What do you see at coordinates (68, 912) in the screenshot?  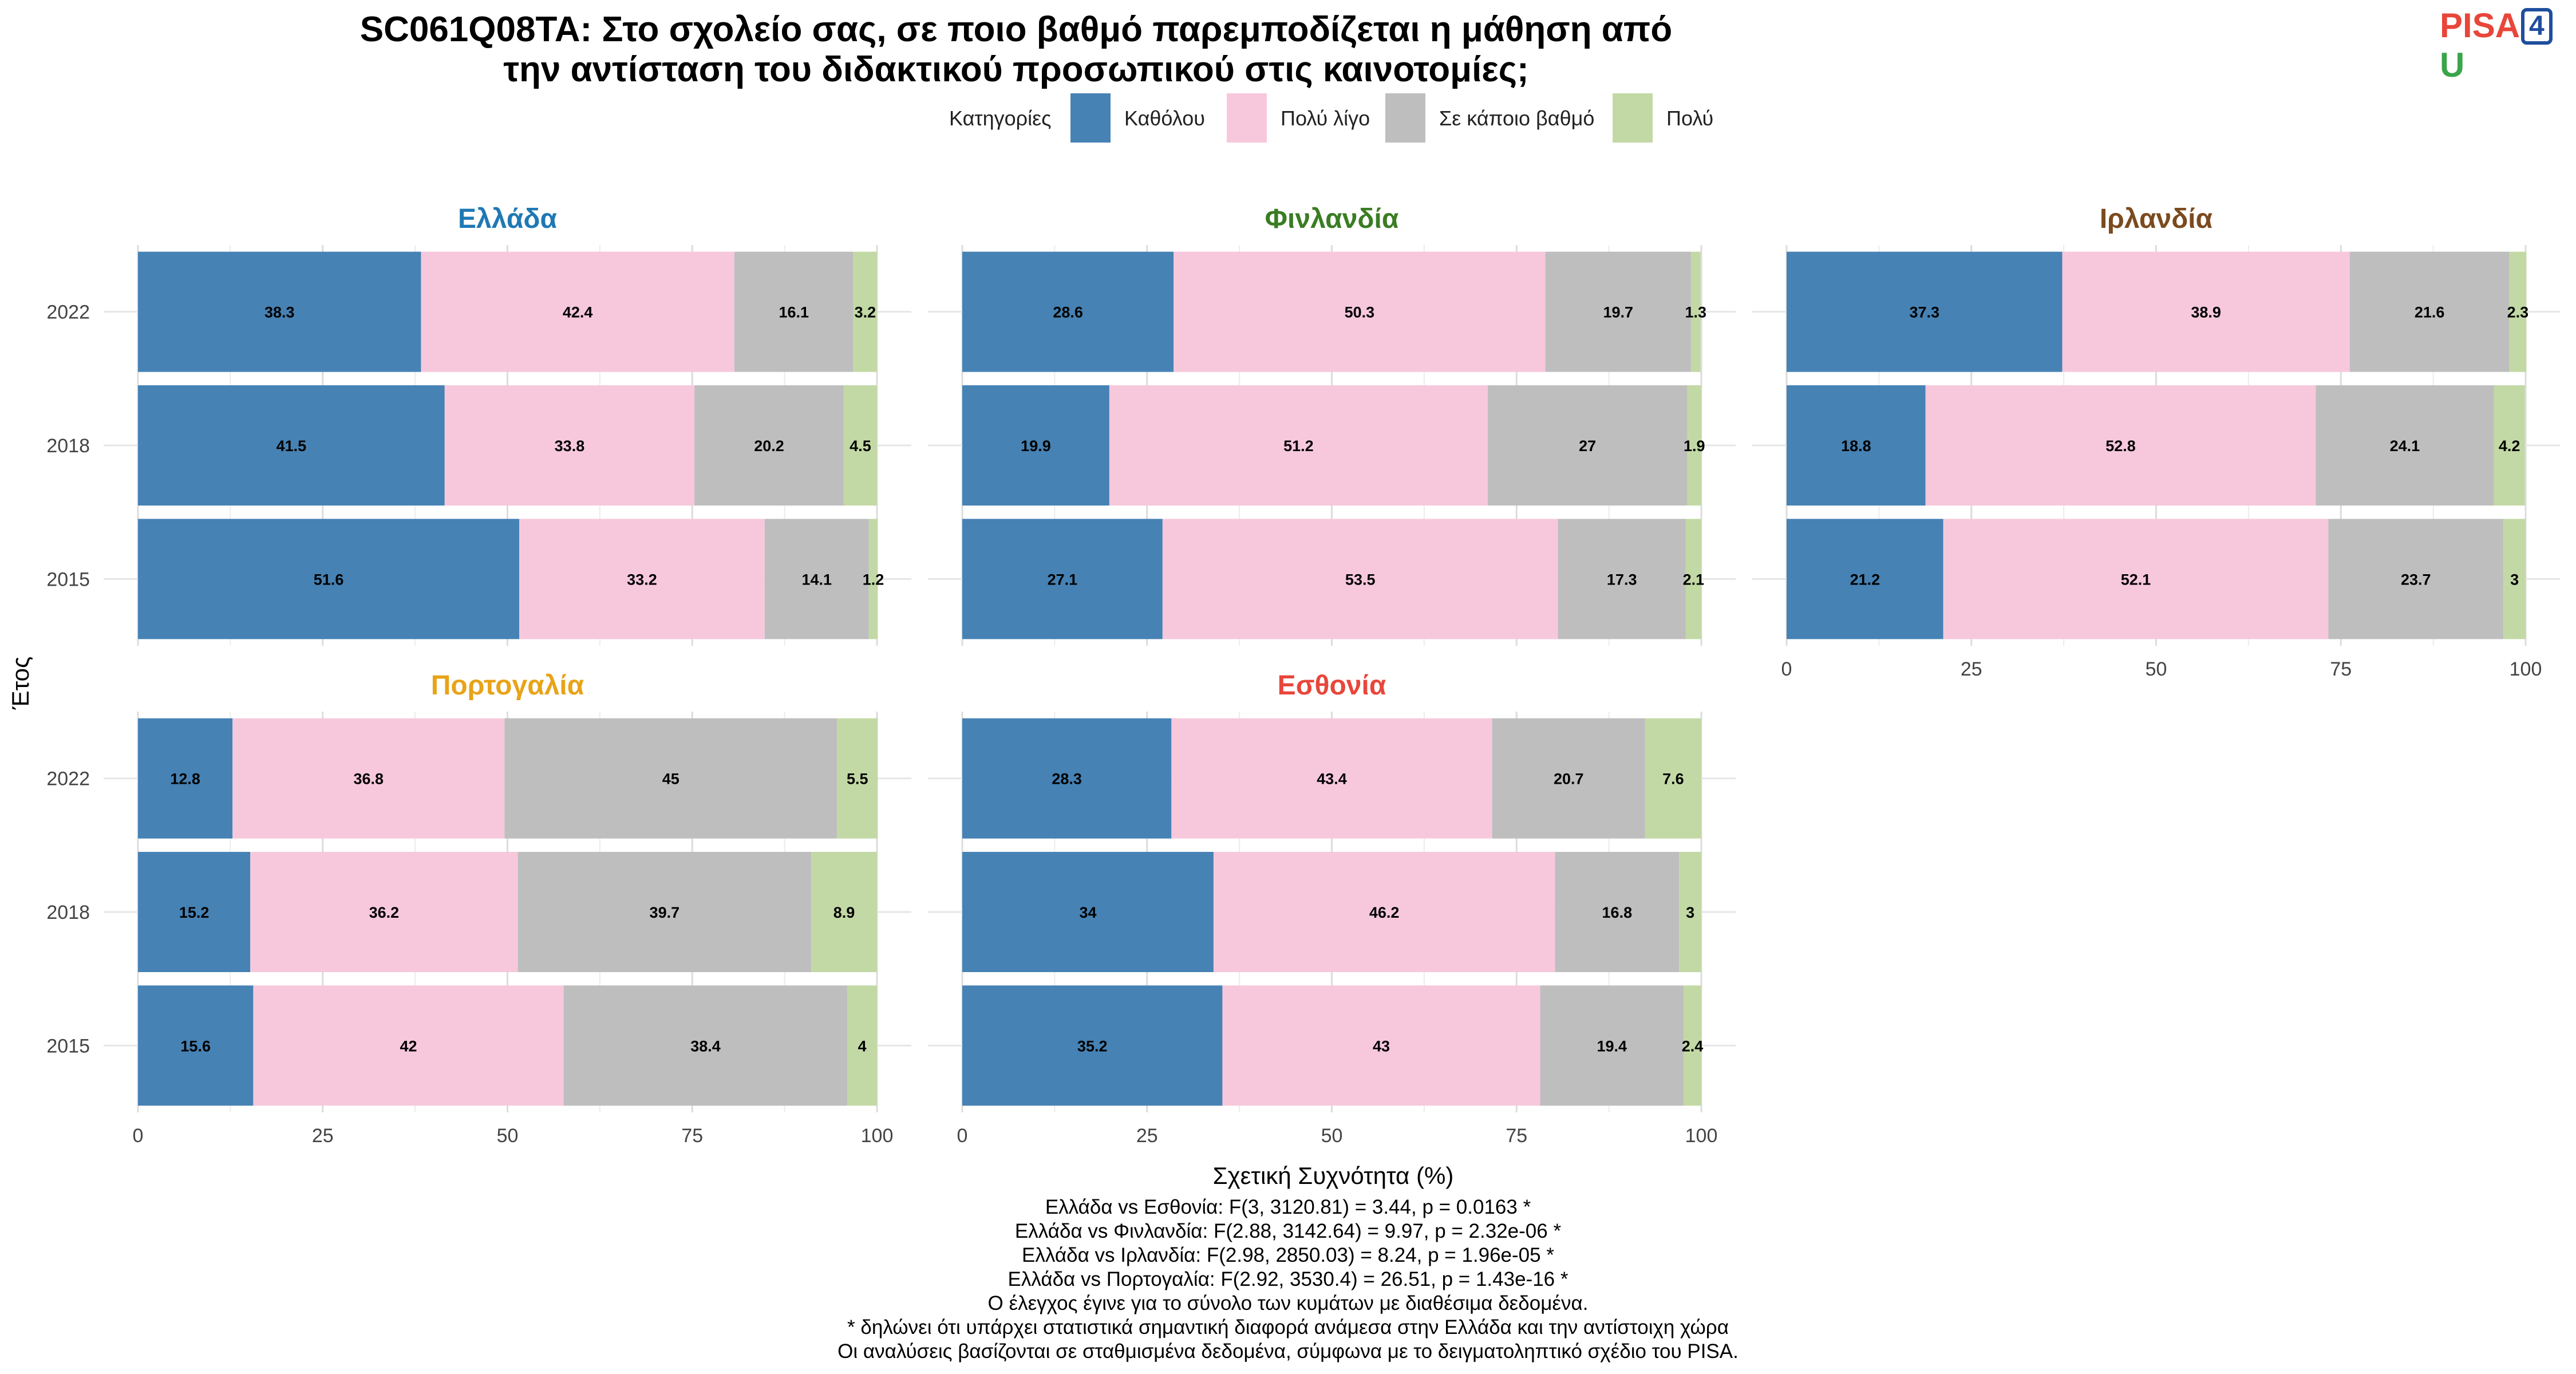 I see `y-tick-label: 2018` at bounding box center [68, 912].